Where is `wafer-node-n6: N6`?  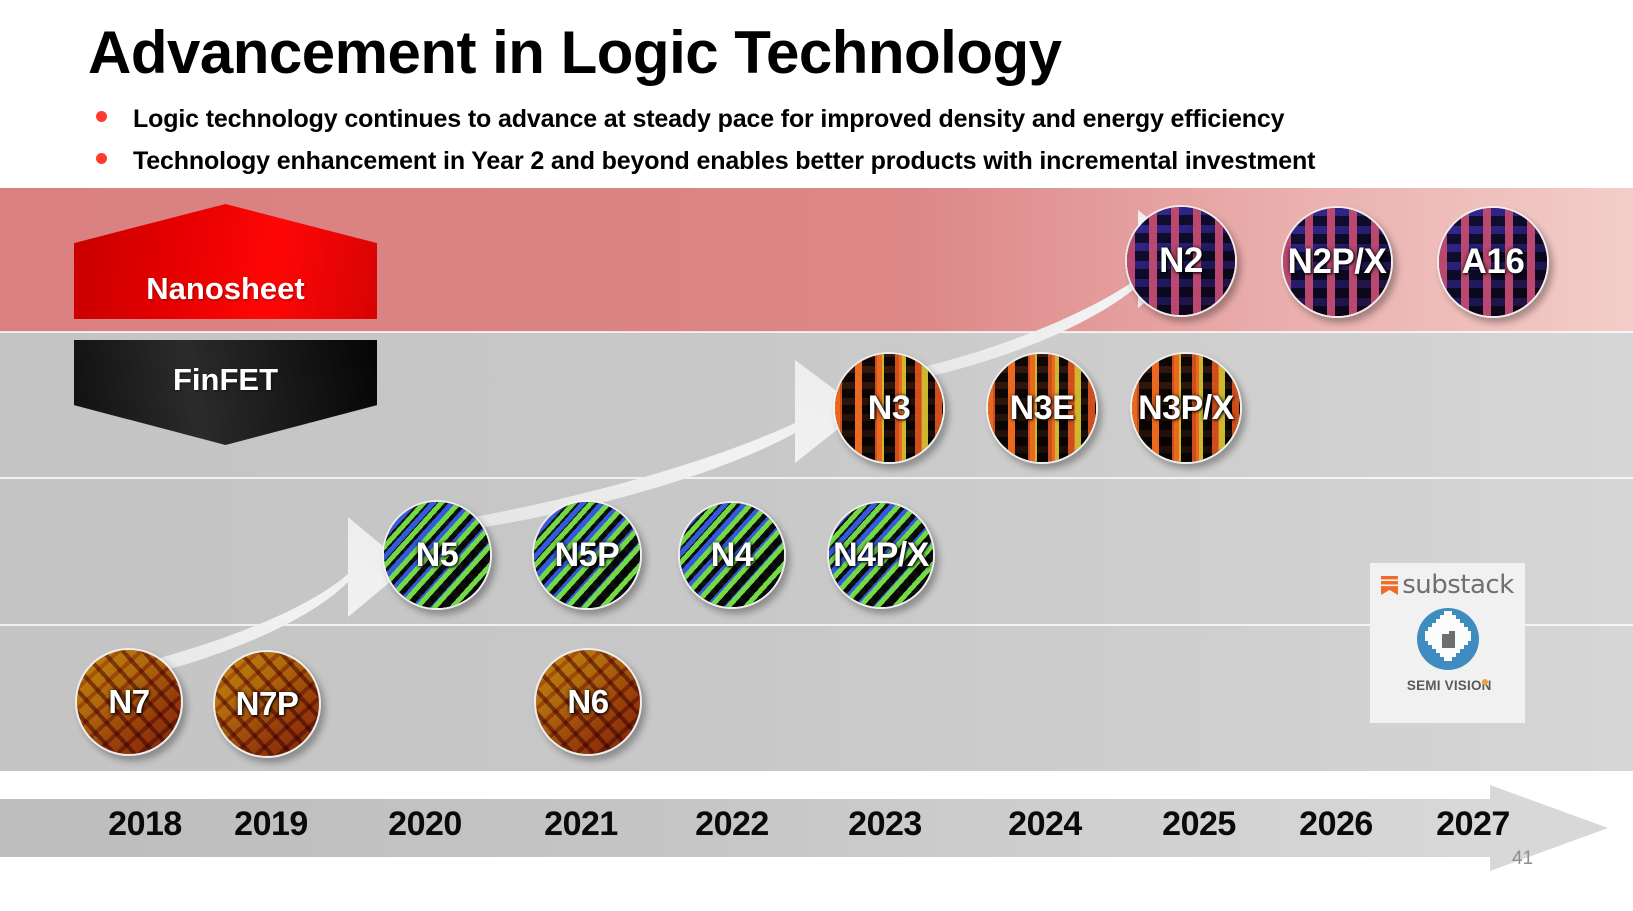 wafer-node-n6: N6 is located at coordinates (588, 702).